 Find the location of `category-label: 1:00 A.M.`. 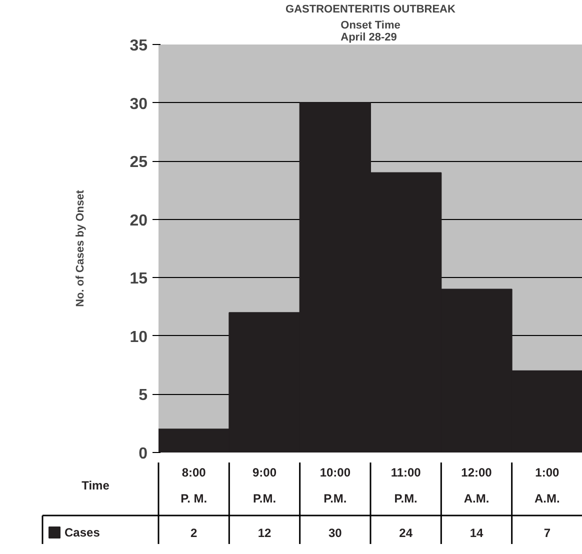

category-label: 1:00 A.M. is located at coordinates (547, 486).